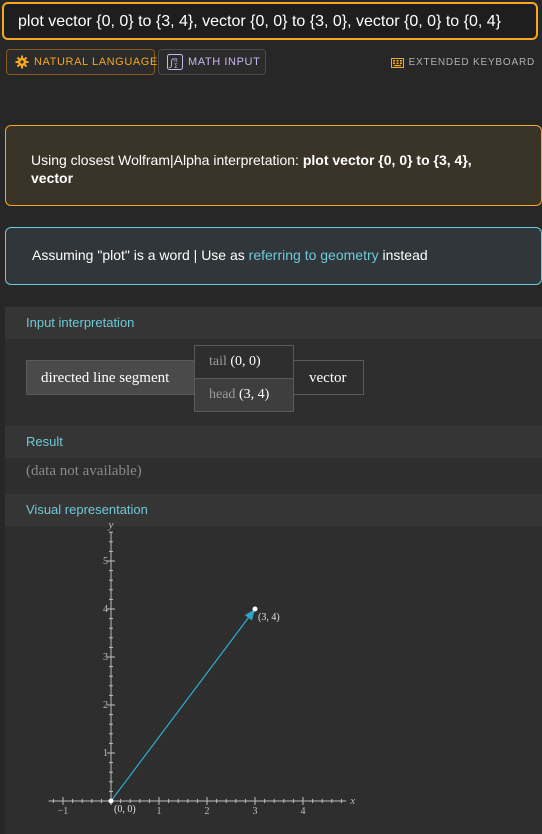  I want to click on math-symbols-icon: ∫ π Σ, so click(175, 62).